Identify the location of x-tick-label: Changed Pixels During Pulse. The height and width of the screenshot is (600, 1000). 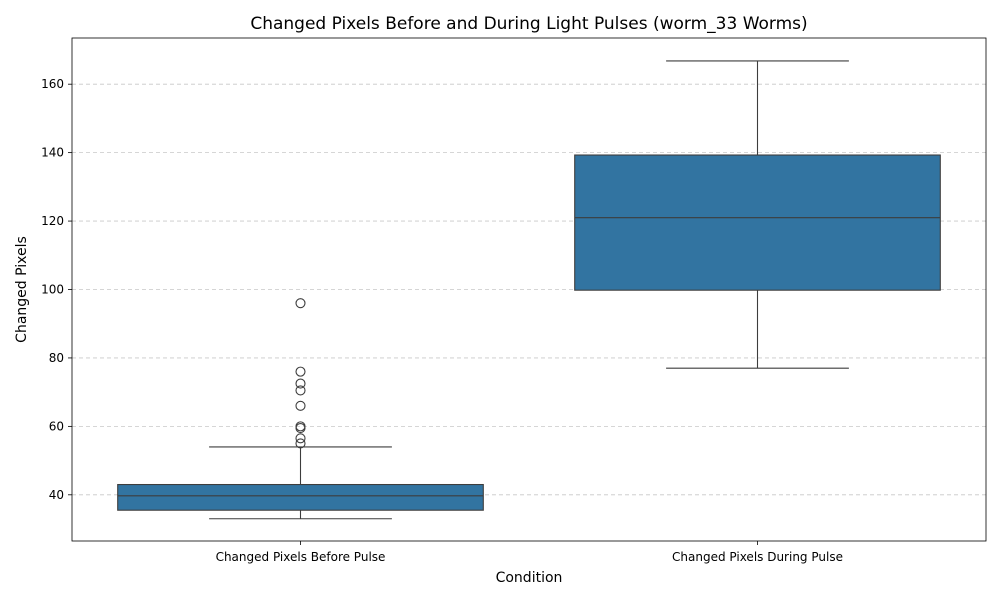
(757, 557).